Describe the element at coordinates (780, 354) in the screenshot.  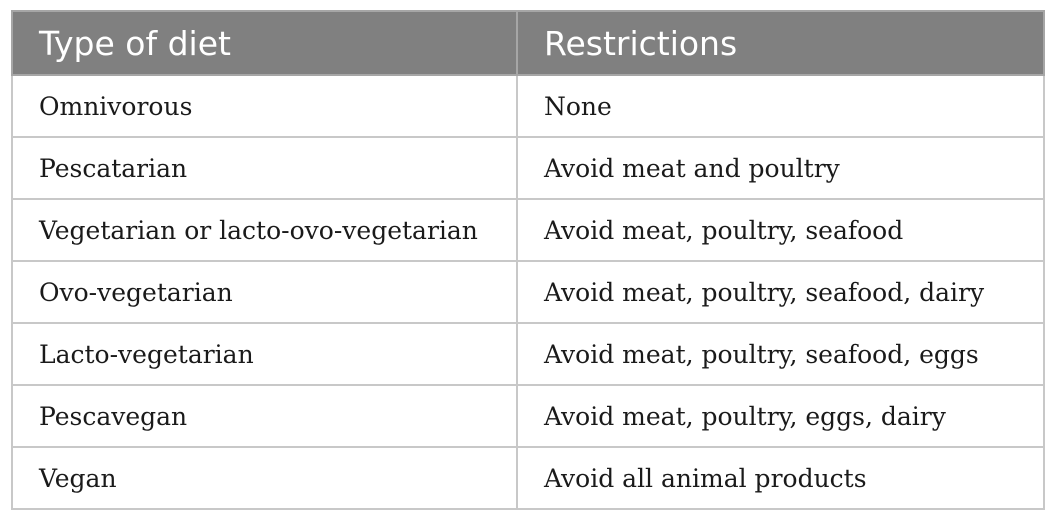
I see `restrictions-cell: Avoid meat, poultry, seafood, eggs` at that location.